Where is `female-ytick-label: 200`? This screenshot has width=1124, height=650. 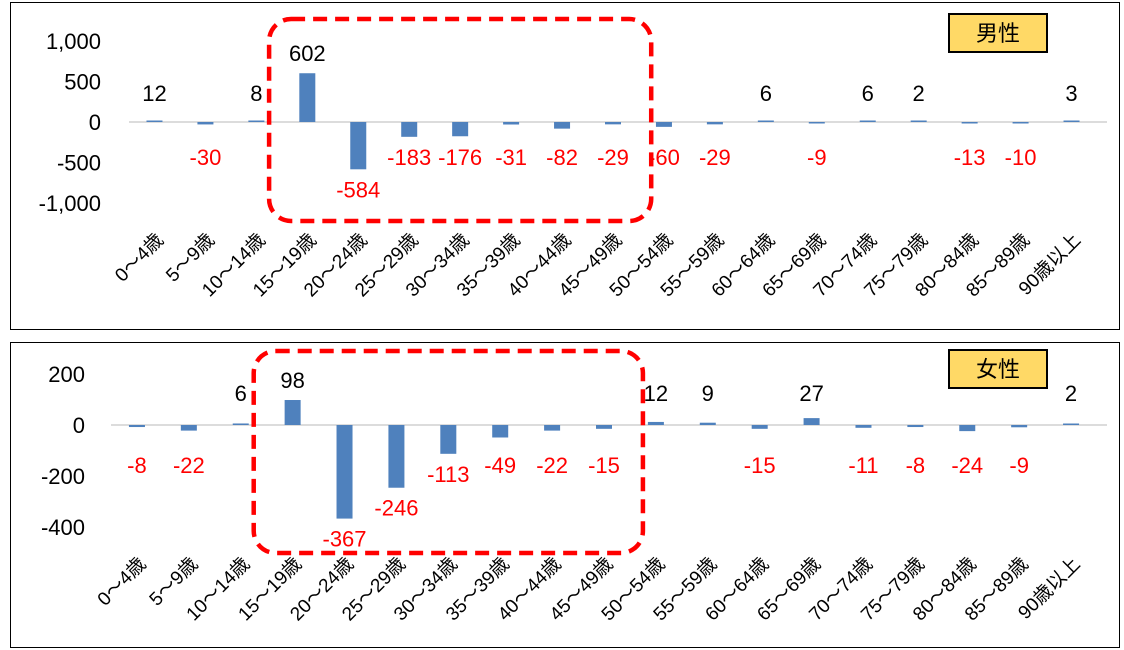
female-ytick-label: 200 is located at coordinates (66, 374).